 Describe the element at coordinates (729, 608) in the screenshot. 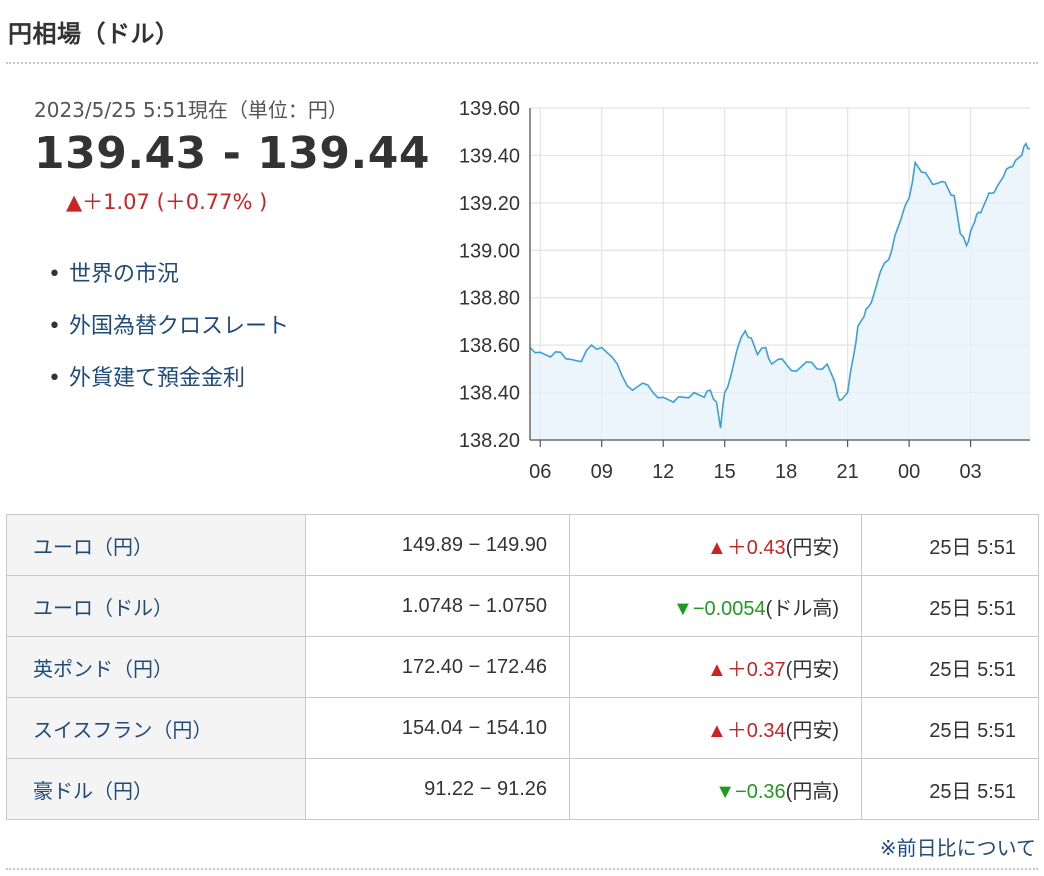

I see `change-value: −0.0054` at that location.